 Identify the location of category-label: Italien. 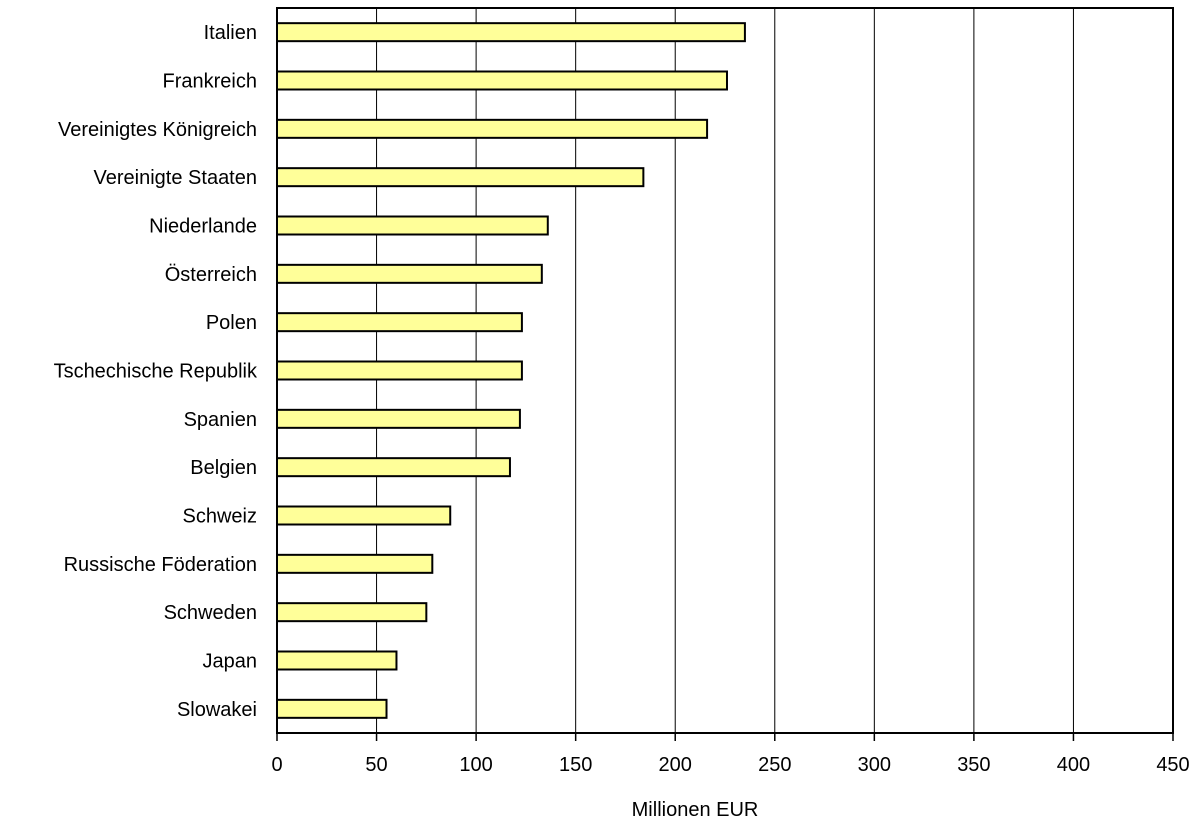
(230, 33).